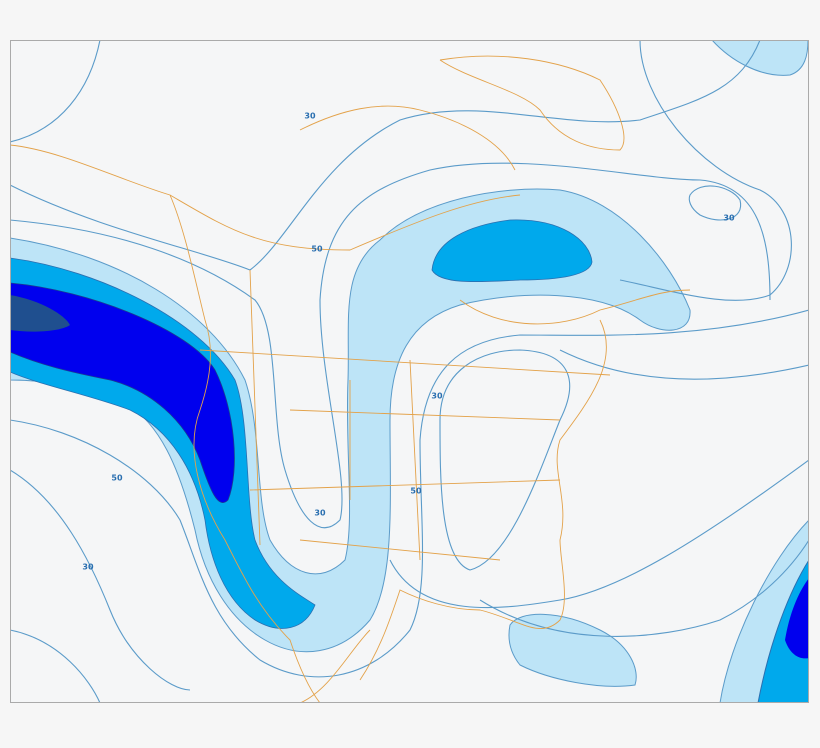 The width and height of the screenshot is (820, 748). What do you see at coordinates (462, 113) in the screenshot?
I see `coastline` at bounding box center [462, 113].